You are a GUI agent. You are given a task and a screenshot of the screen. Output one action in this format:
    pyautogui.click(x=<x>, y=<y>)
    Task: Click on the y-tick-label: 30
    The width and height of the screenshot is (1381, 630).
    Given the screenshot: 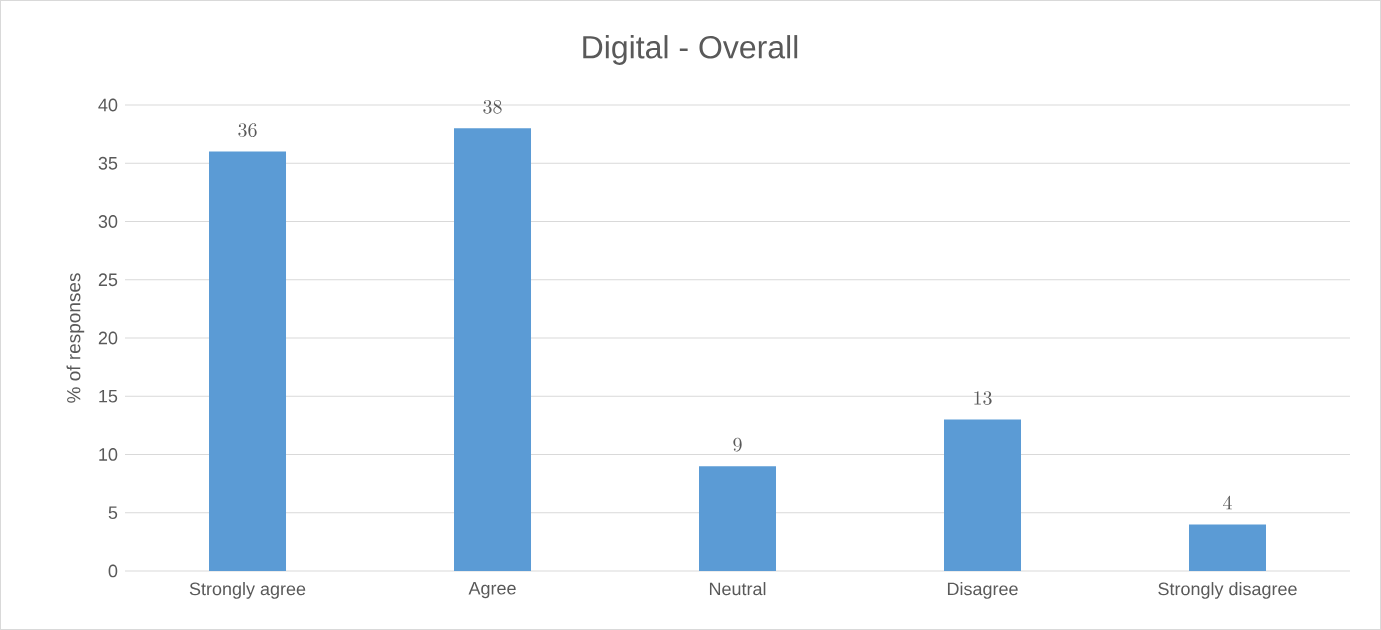 What is the action you would take?
    pyautogui.click(x=108, y=221)
    